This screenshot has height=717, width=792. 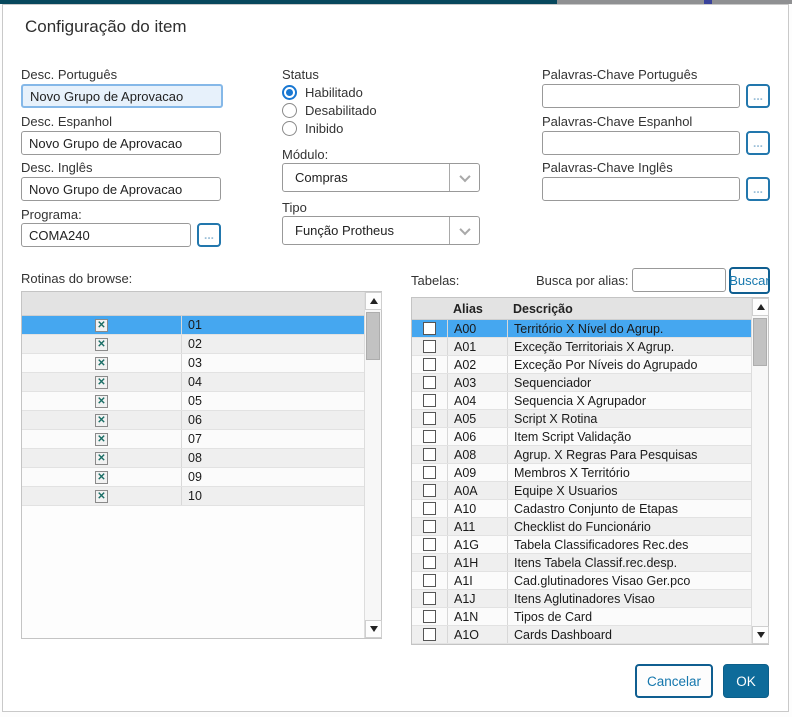 What do you see at coordinates (581, 635) in the screenshot?
I see `tabelas-row: A1O Cards Dashboard` at bounding box center [581, 635].